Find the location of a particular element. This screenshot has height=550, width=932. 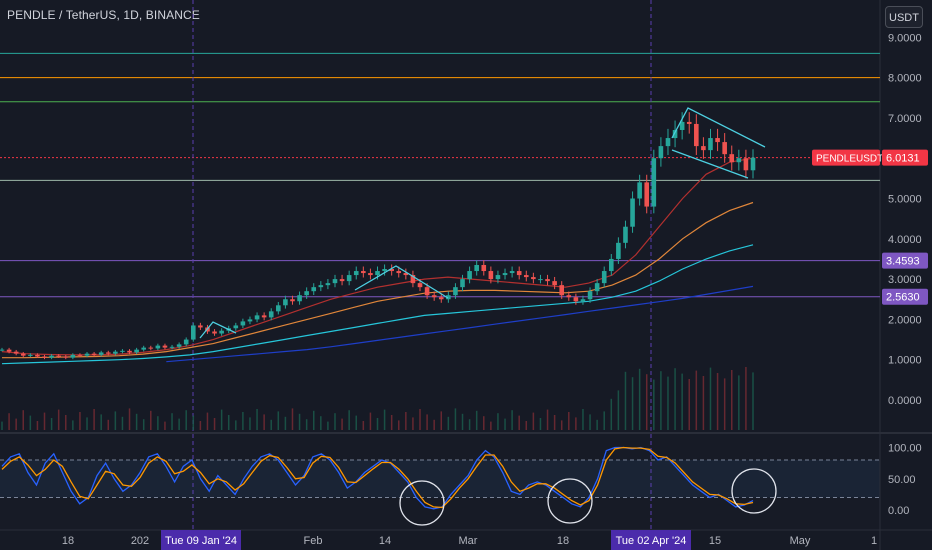

price-tick-label: 9.0000 is located at coordinates (905, 38).